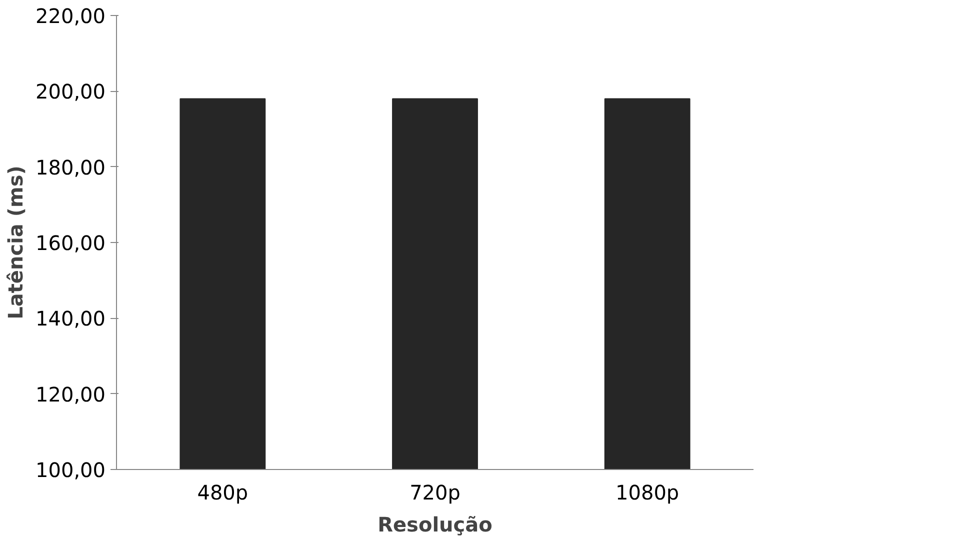 The image size is (973, 539). What do you see at coordinates (71, 470) in the screenshot?
I see `y-tick-label: 100,00` at bounding box center [71, 470].